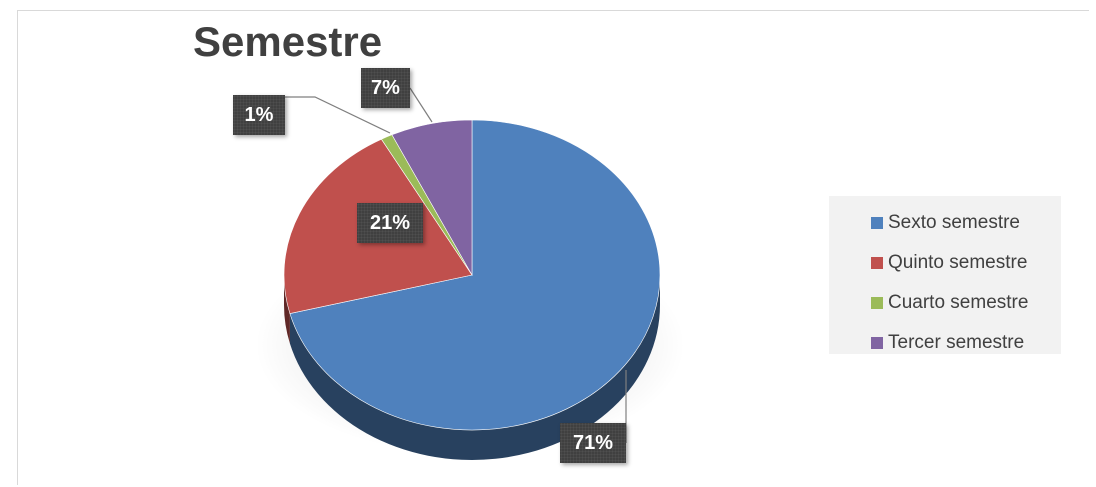 This screenshot has width=1096, height=487. What do you see at coordinates (259, 115) in the screenshot?
I see `data-label-cuarto-semestre: 1%` at bounding box center [259, 115].